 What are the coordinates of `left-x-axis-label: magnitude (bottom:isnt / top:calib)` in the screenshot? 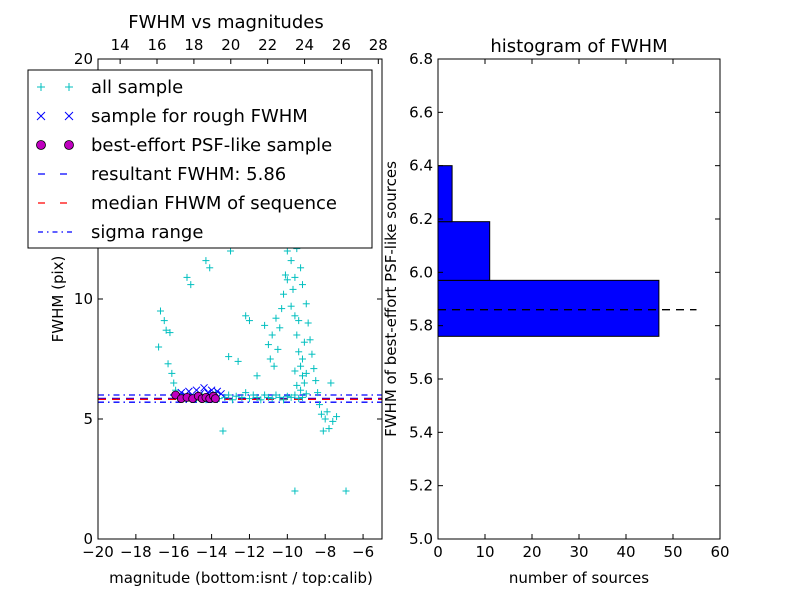 It's located at (241, 578).